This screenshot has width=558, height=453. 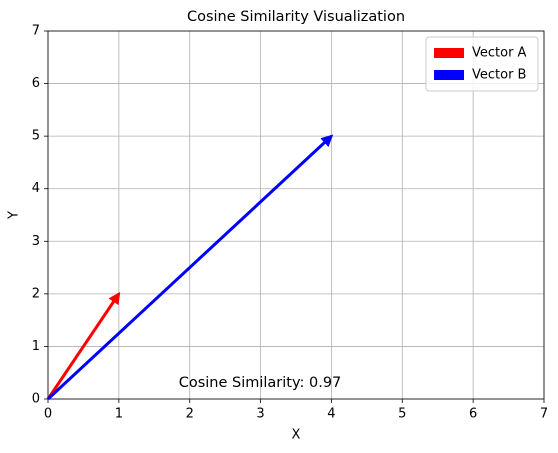 I want to click on x-tick-label: 7, so click(x=544, y=414).